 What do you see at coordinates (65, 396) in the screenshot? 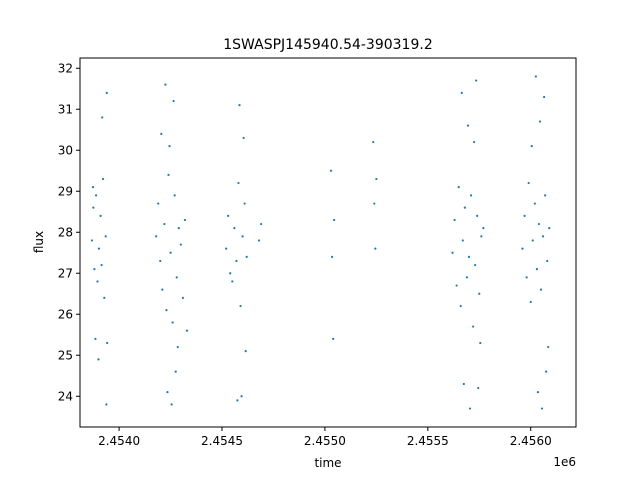
I see `y-tick-label: 24` at bounding box center [65, 396].